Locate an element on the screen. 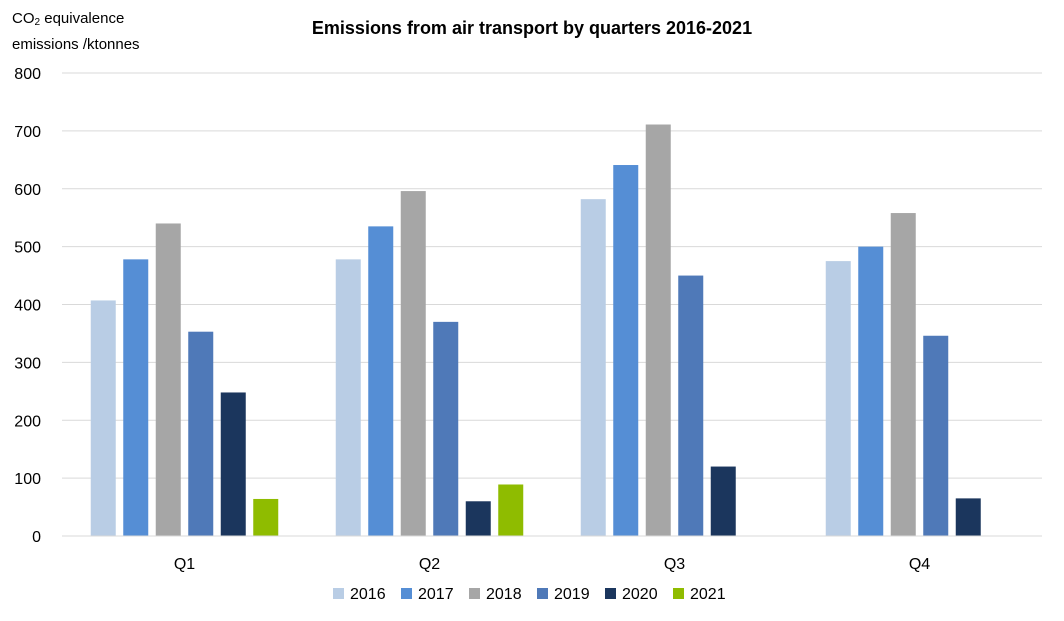 The image size is (1064, 621). y-tick-label: 100 is located at coordinates (27, 479).